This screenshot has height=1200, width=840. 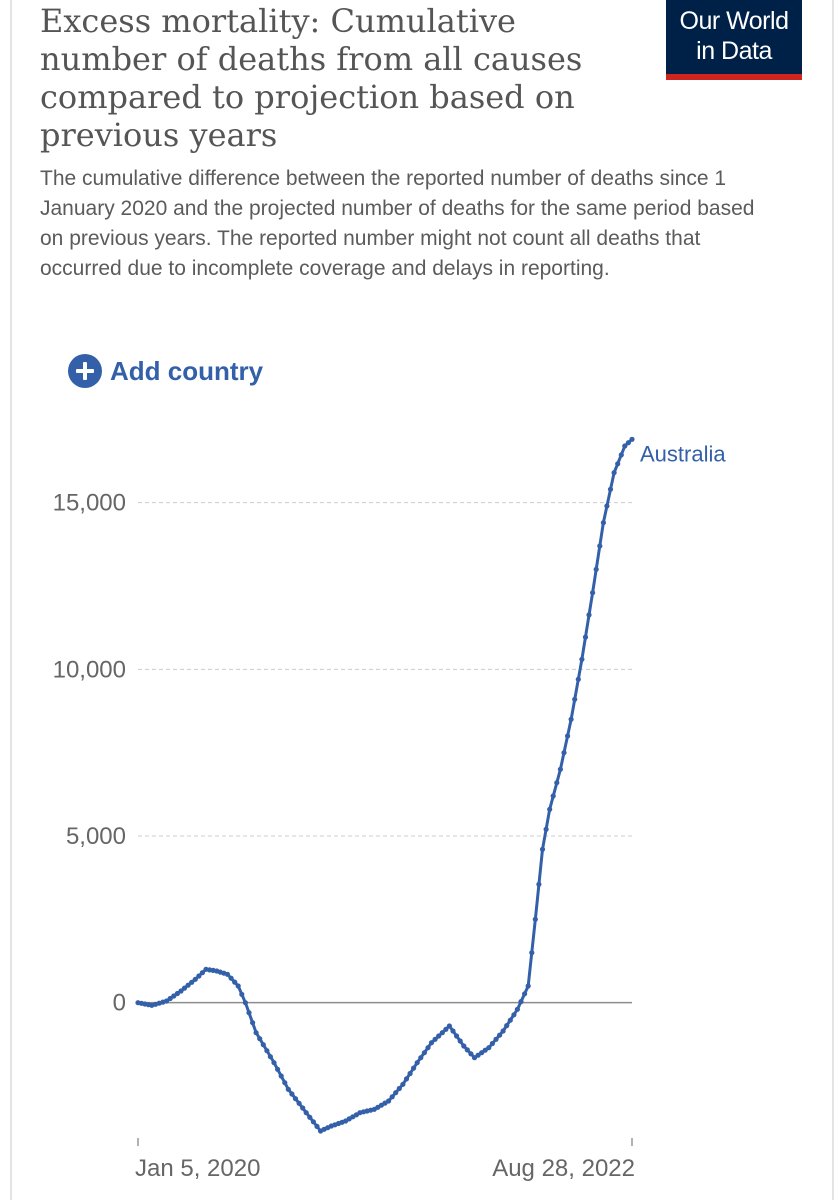 I want to click on frame-right-border, so click(x=833, y=600).